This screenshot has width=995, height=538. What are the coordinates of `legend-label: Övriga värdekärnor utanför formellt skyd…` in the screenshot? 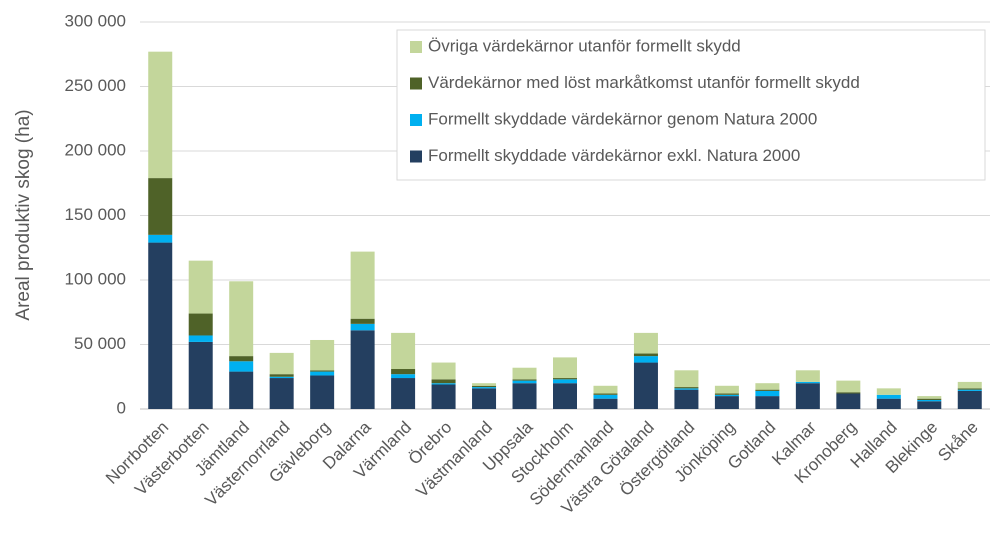 It's located at (584, 45).